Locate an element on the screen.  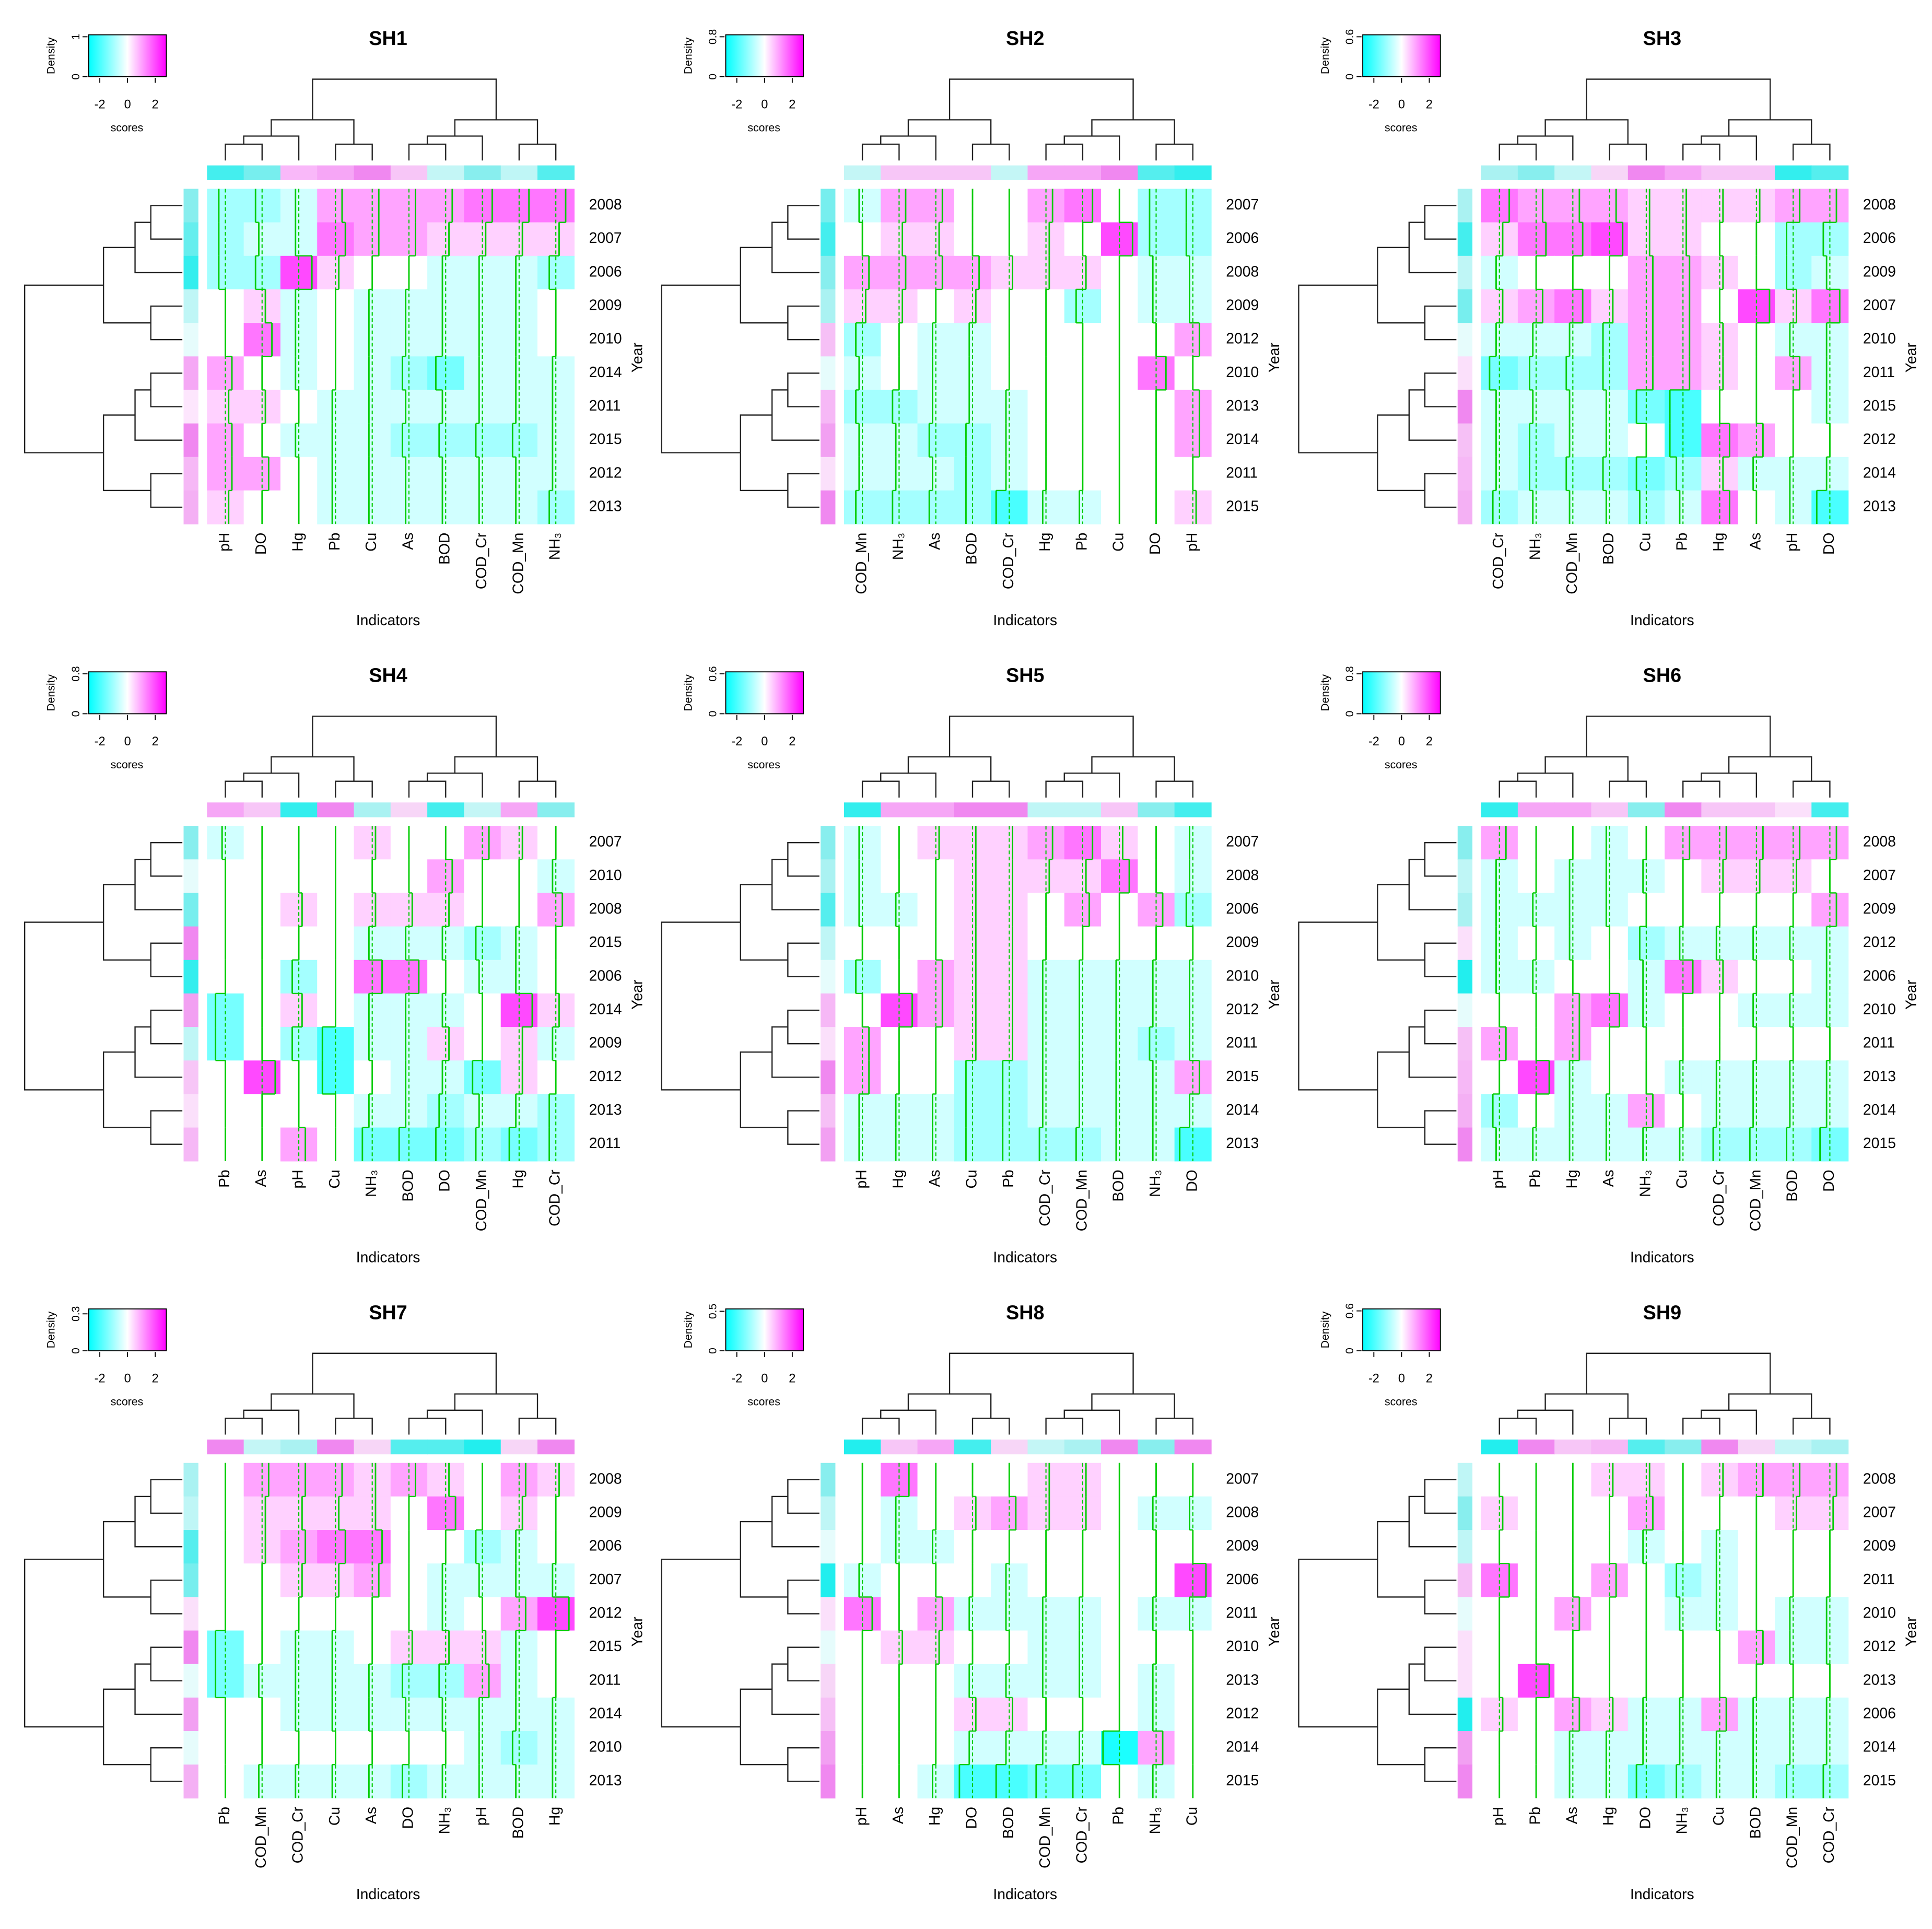
x-axis-label: Indicators is located at coordinates (1662, 1257).